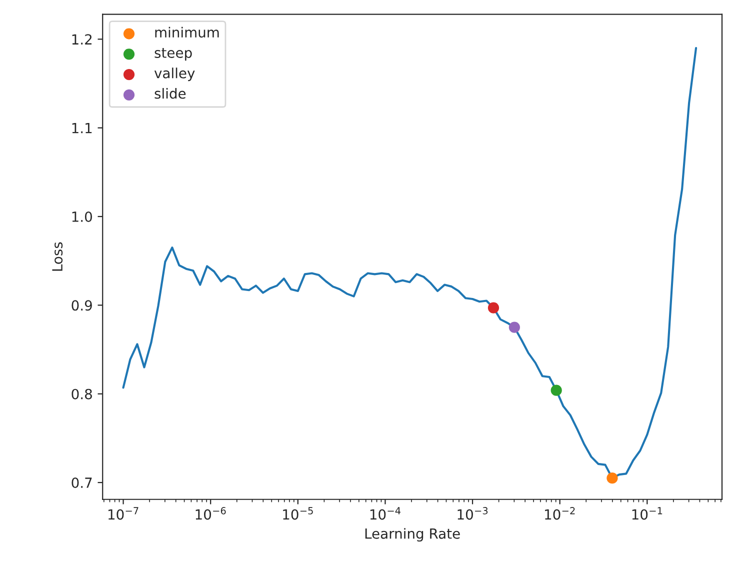 The height and width of the screenshot is (574, 733). What do you see at coordinates (123, 513) in the screenshot?
I see `x-tick-label: 10$^{−7}$` at bounding box center [123, 513].